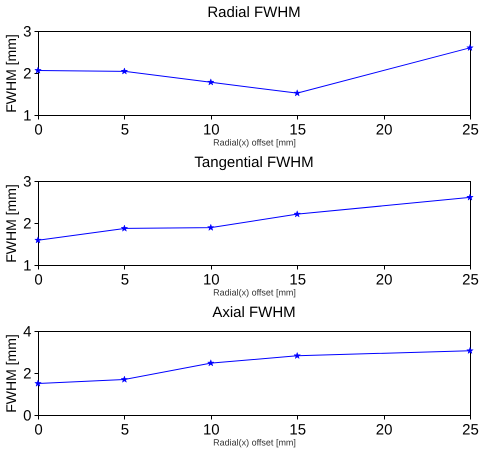 Image resolution: width=492 pixels, height=472 pixels. Describe the element at coordinates (254, 312) in the screenshot. I see `chart-title: Axial FWHM` at that location.